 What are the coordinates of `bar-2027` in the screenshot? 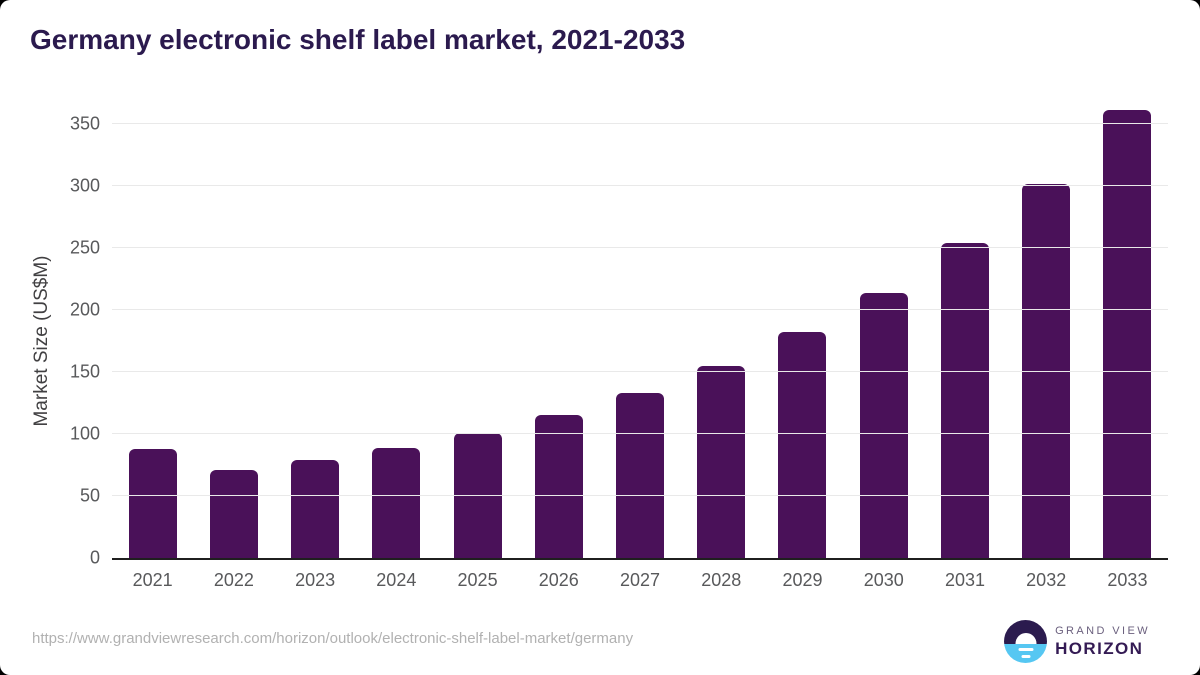 It's located at (640, 475).